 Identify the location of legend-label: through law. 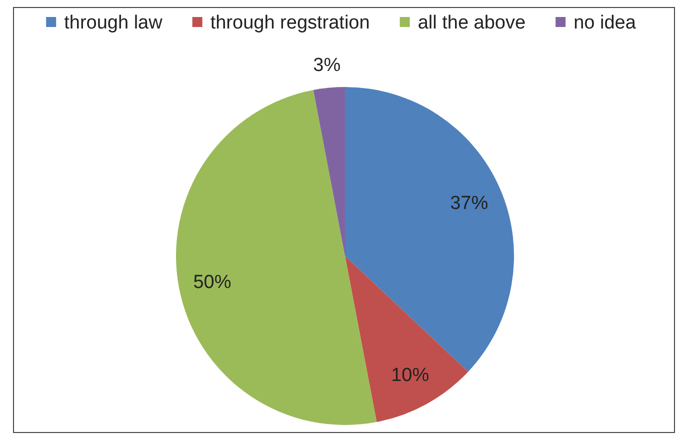
(113, 23).